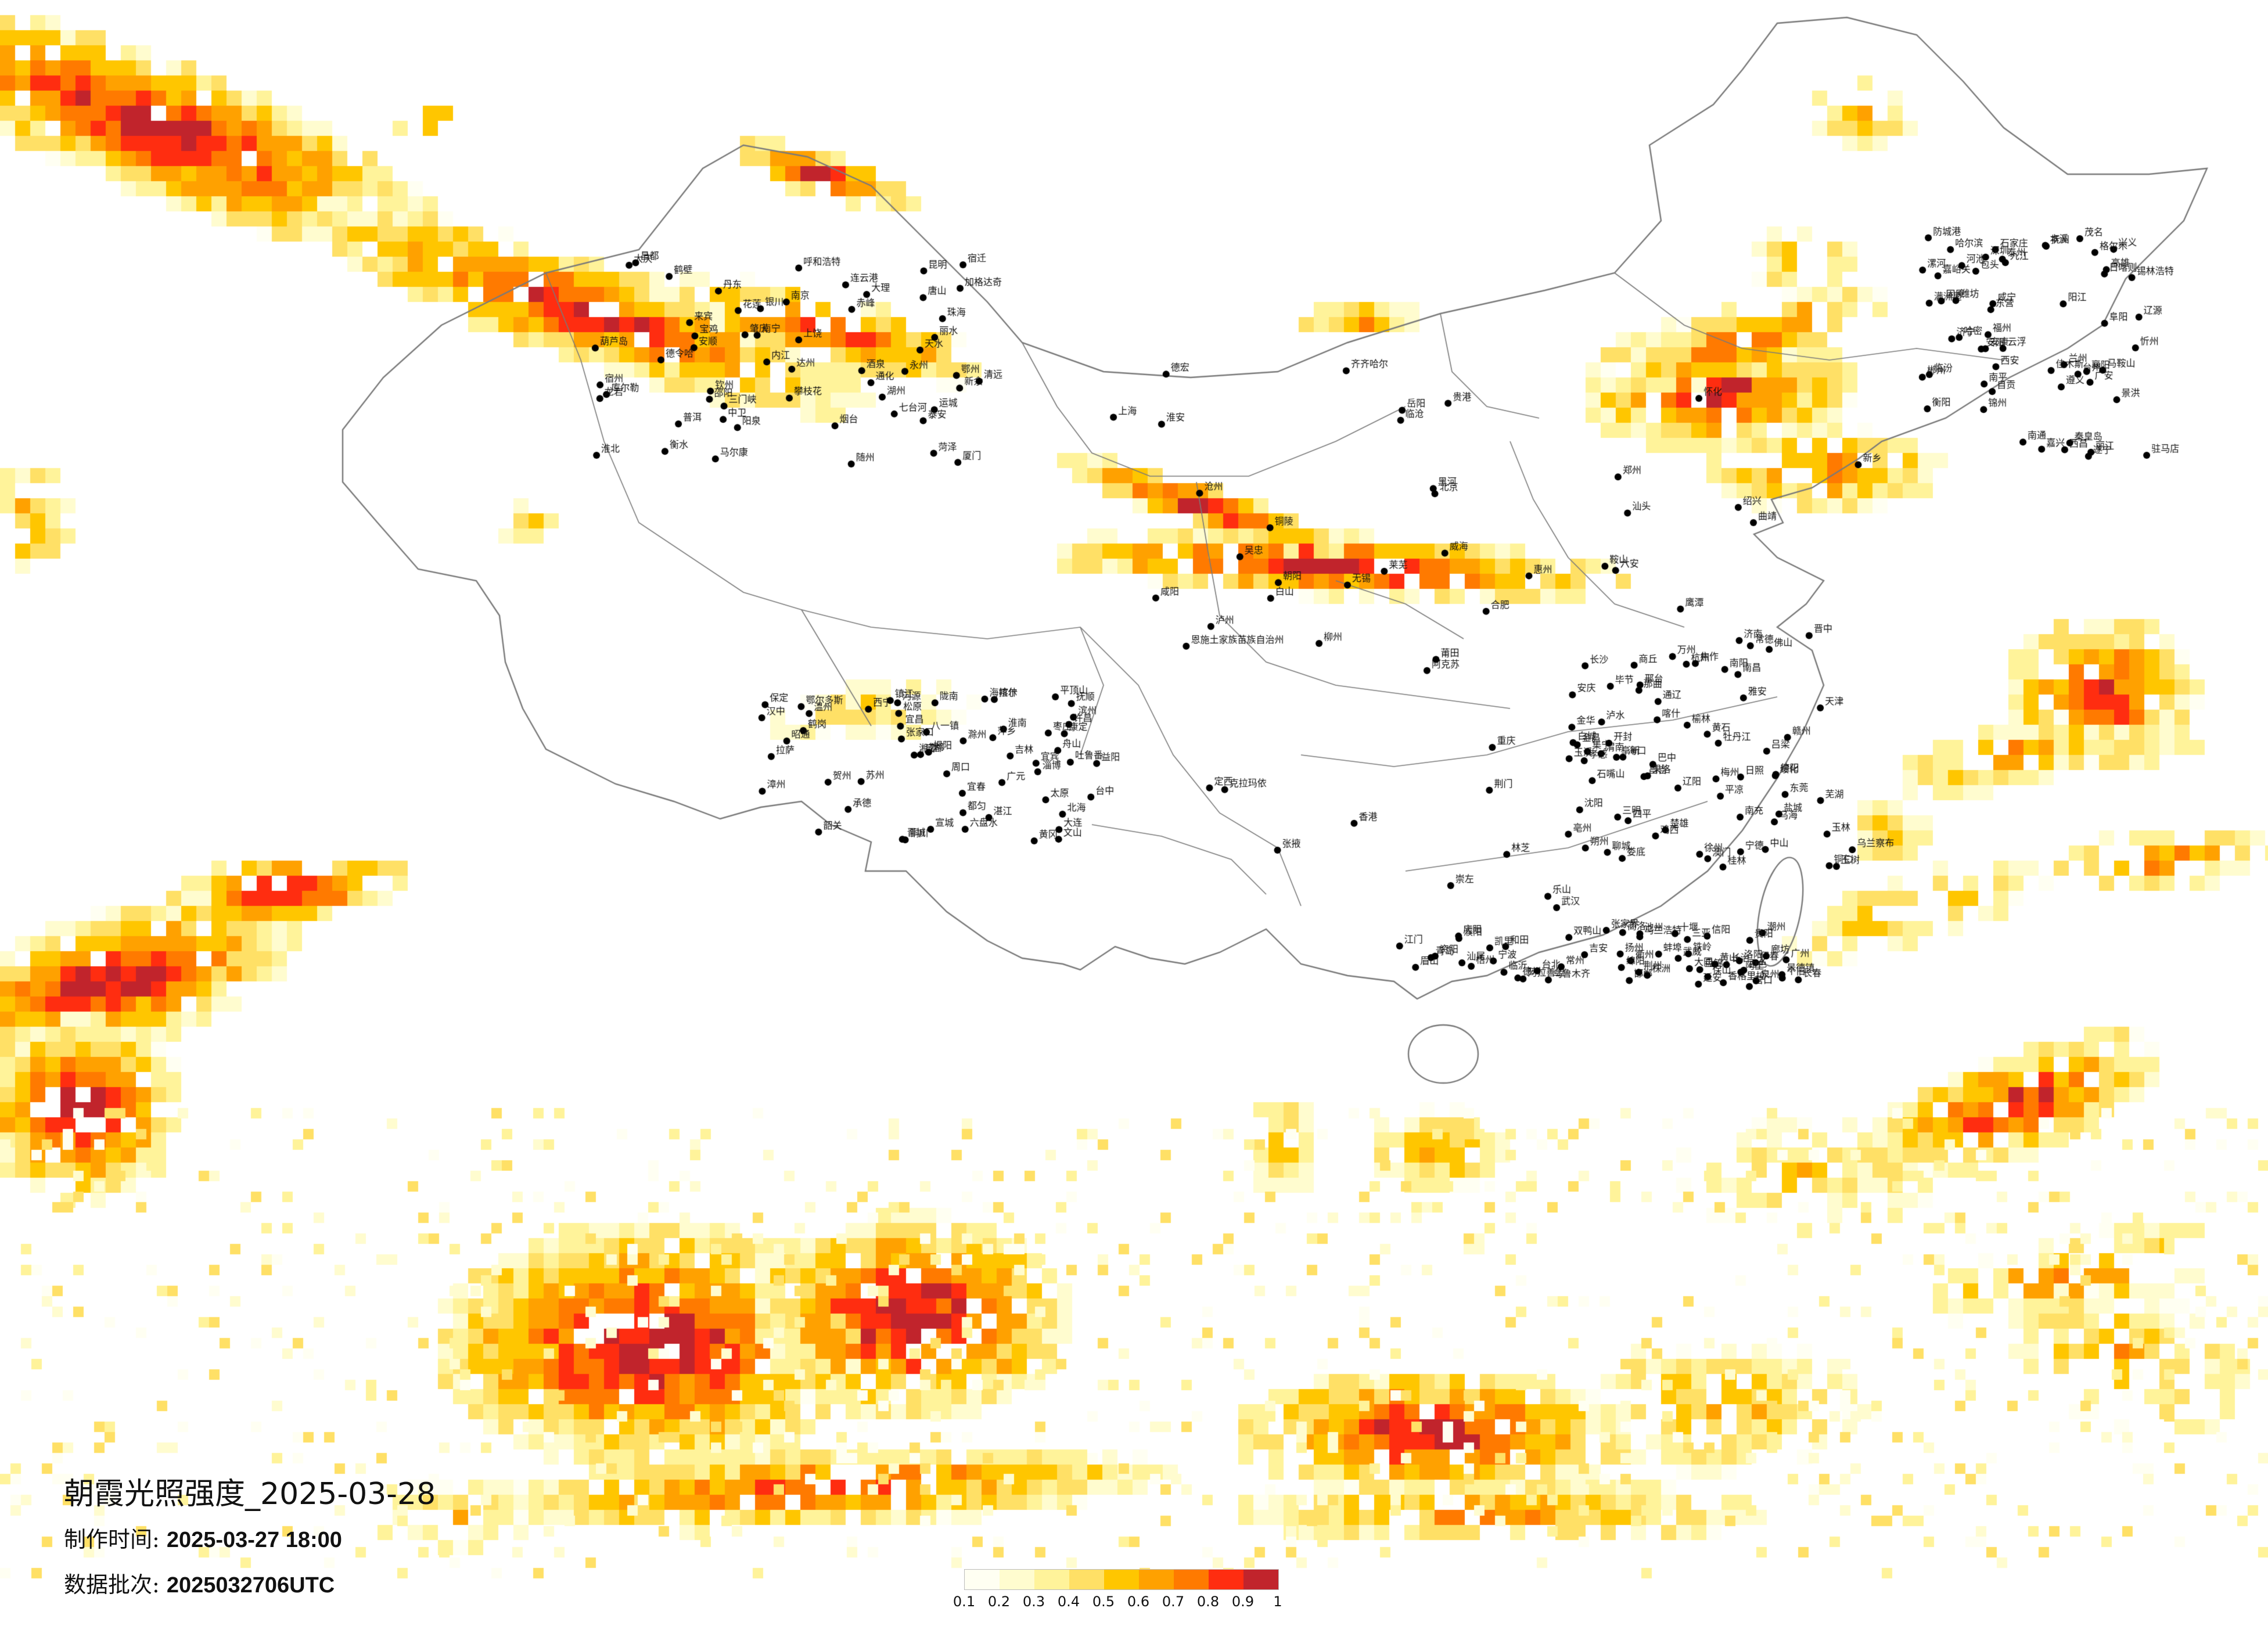 The image size is (2268, 1626). Describe the element at coordinates (1117, 1605) in the screenshot. I see `legend-tick-labels: 0.1 0.2 0.3 0.4 0.5 0.6 0.7 0.8 0.9 1` at that location.